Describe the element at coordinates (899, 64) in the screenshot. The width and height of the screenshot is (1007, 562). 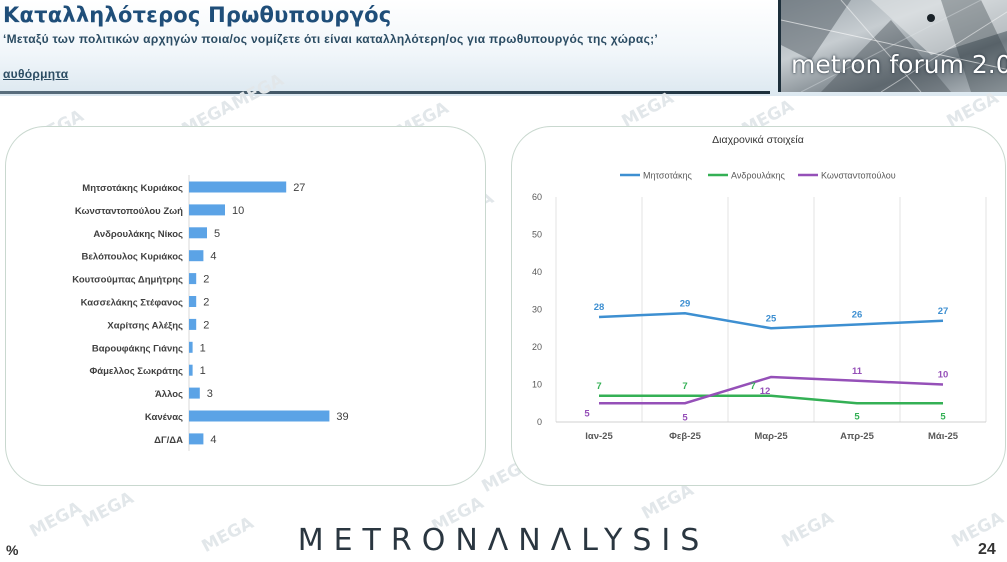
I see `forum-logo-text: metron forum 2.0` at that location.